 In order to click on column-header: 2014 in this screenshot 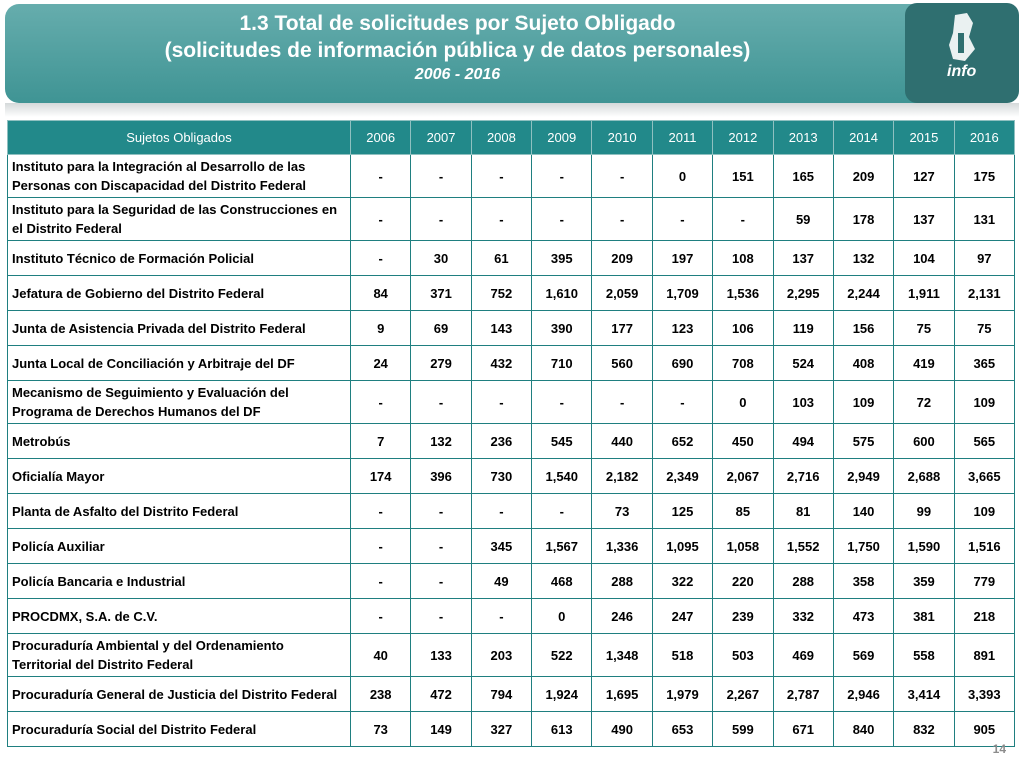, I will do `click(863, 137)`.